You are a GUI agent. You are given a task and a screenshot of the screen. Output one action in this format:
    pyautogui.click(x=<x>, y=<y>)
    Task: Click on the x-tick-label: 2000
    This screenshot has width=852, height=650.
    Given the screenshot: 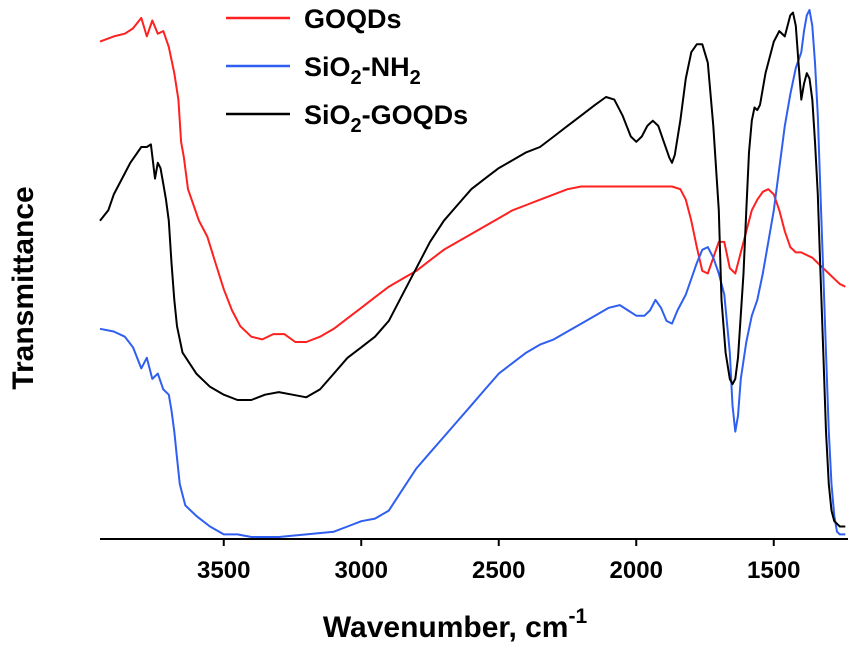 What is the action you would take?
    pyautogui.click(x=636, y=570)
    